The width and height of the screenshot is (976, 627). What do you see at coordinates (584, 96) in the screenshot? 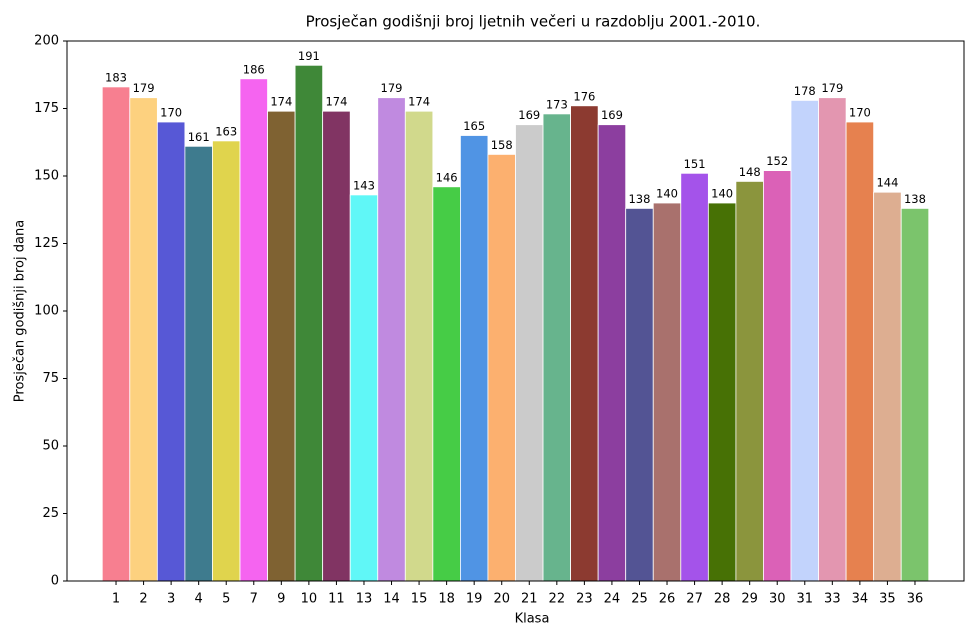
I see `value-label: 176` at bounding box center [584, 96].